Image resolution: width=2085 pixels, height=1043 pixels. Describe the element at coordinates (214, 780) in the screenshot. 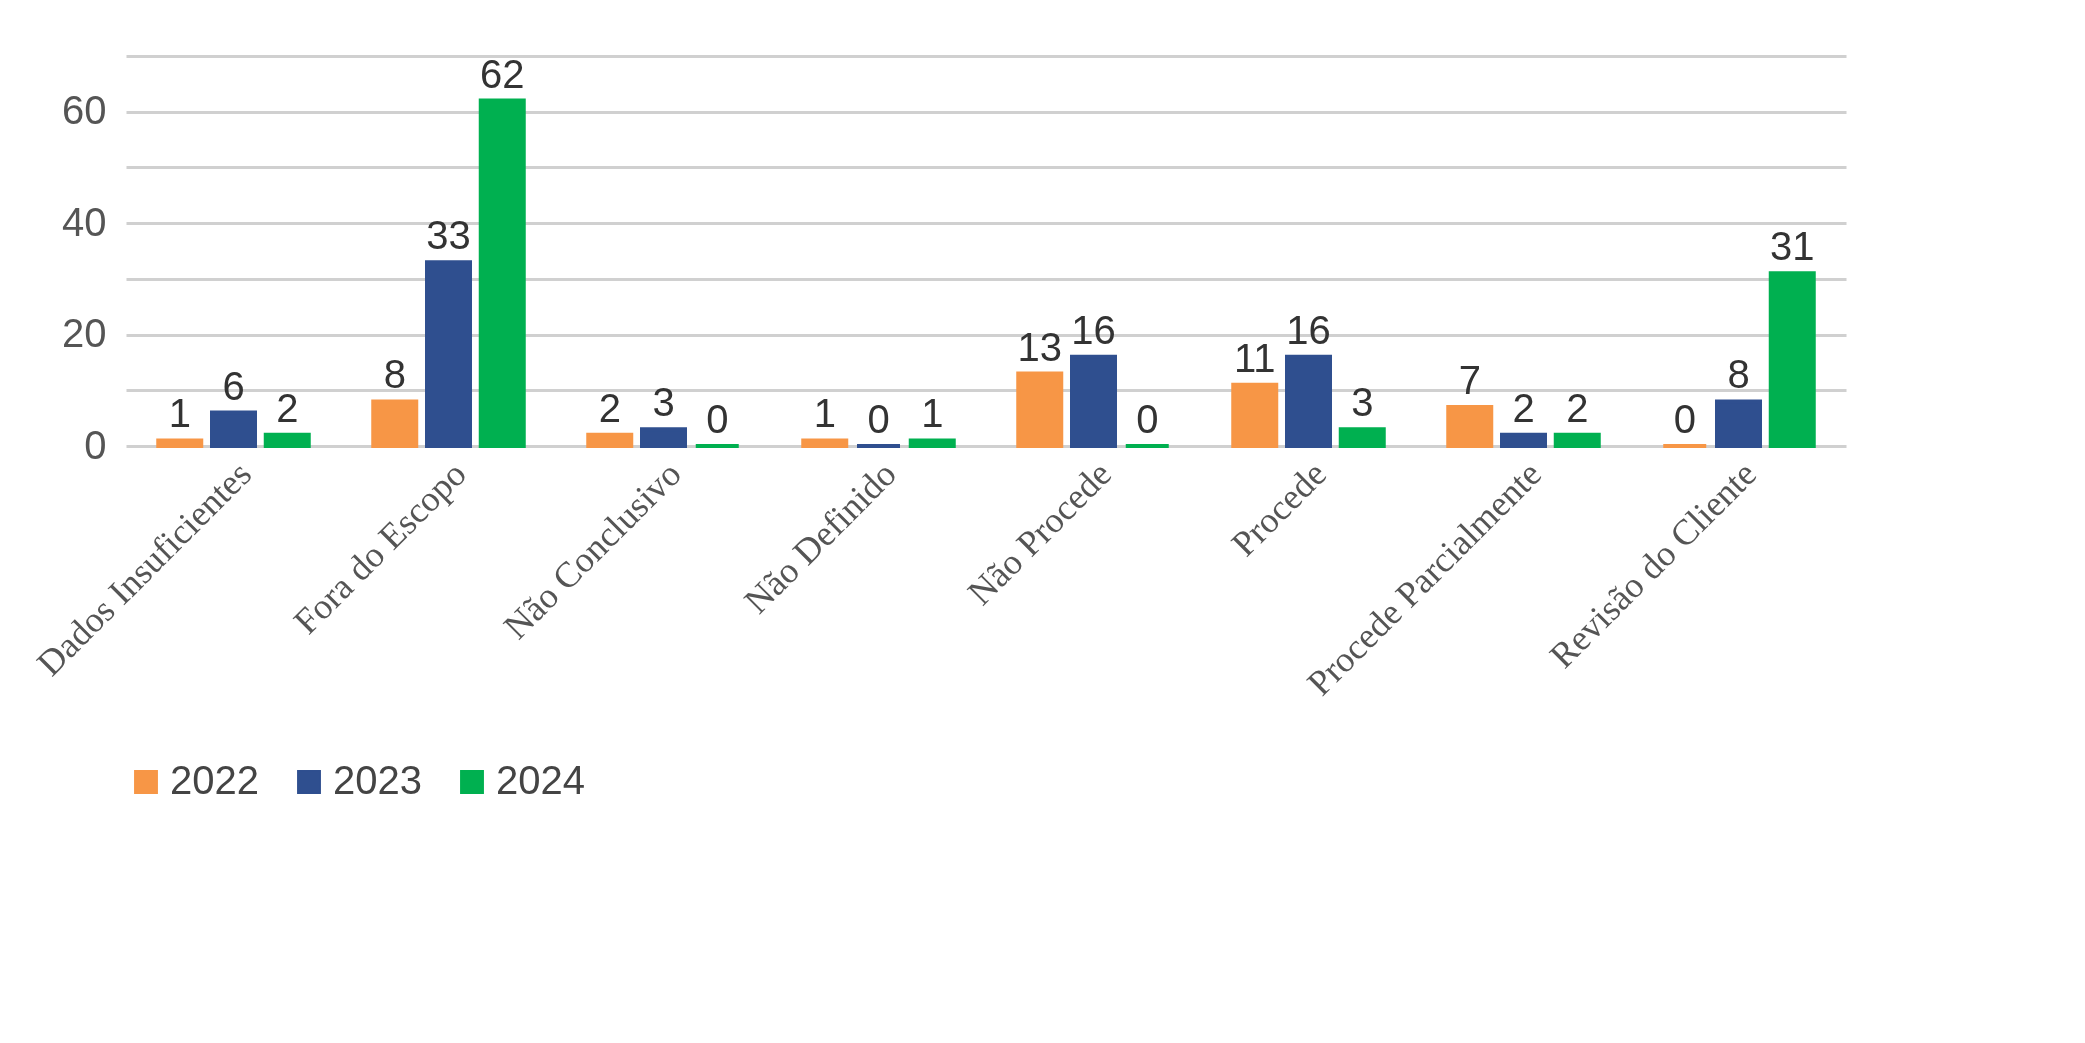

I see `legend-label: 2022` at that location.